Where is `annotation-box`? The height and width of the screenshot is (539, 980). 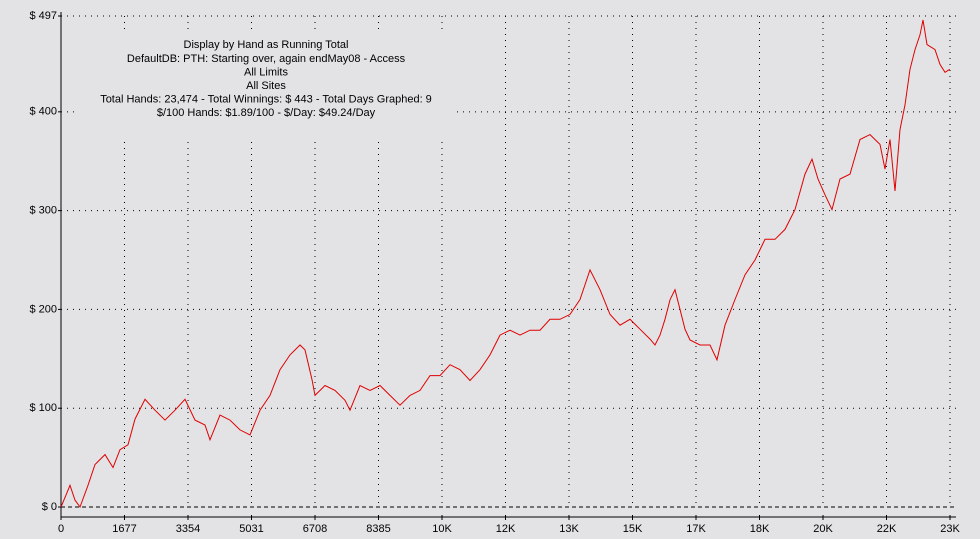 annotation-box is located at coordinates (267, 86).